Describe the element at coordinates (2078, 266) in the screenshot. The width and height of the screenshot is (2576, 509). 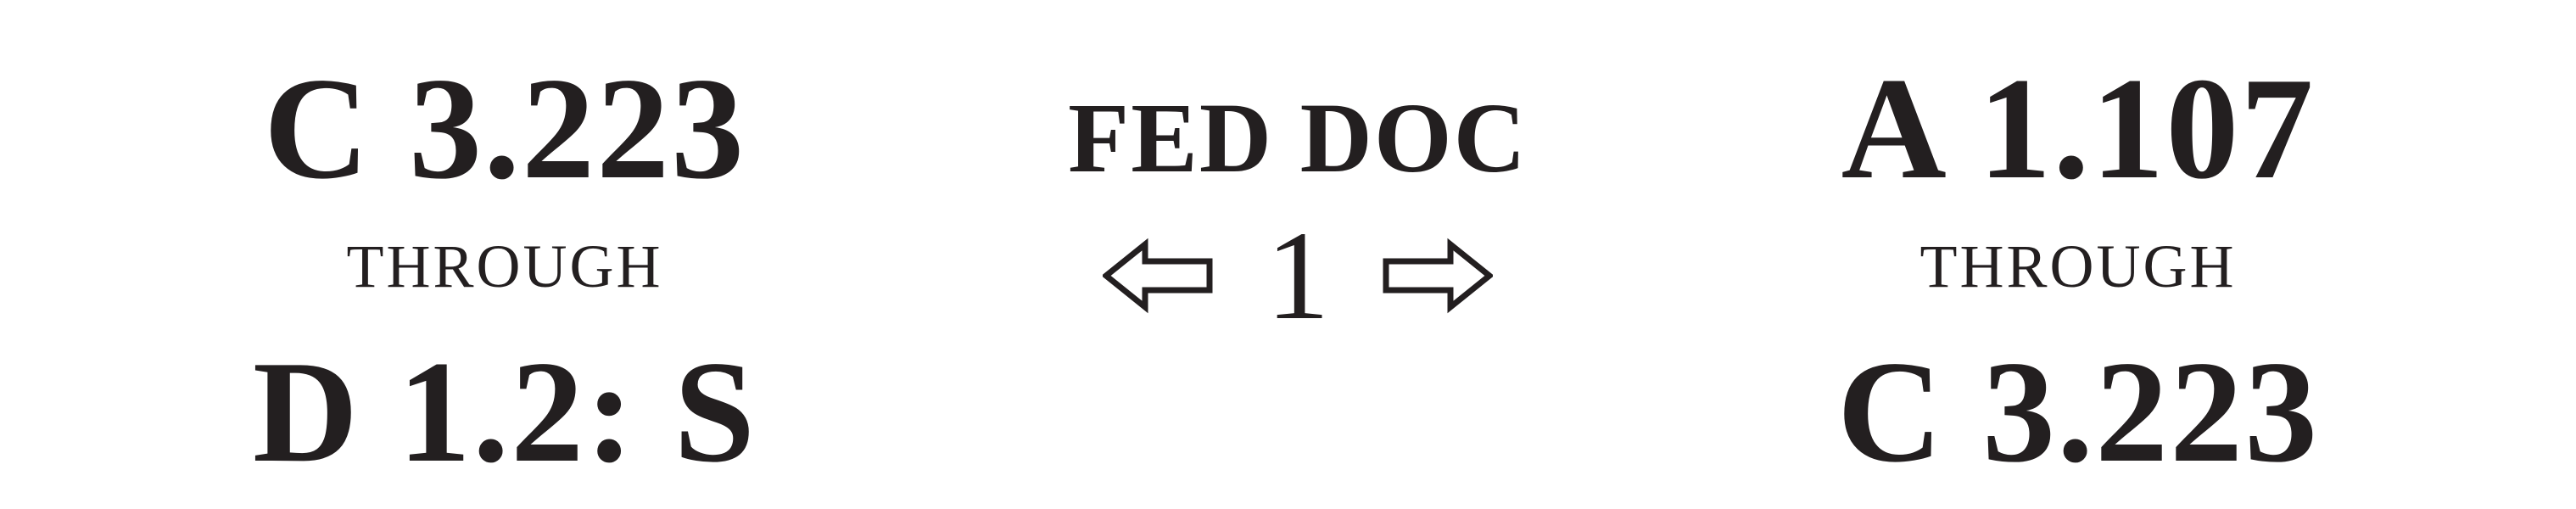
I see `right-through-label: THROUGH` at that location.